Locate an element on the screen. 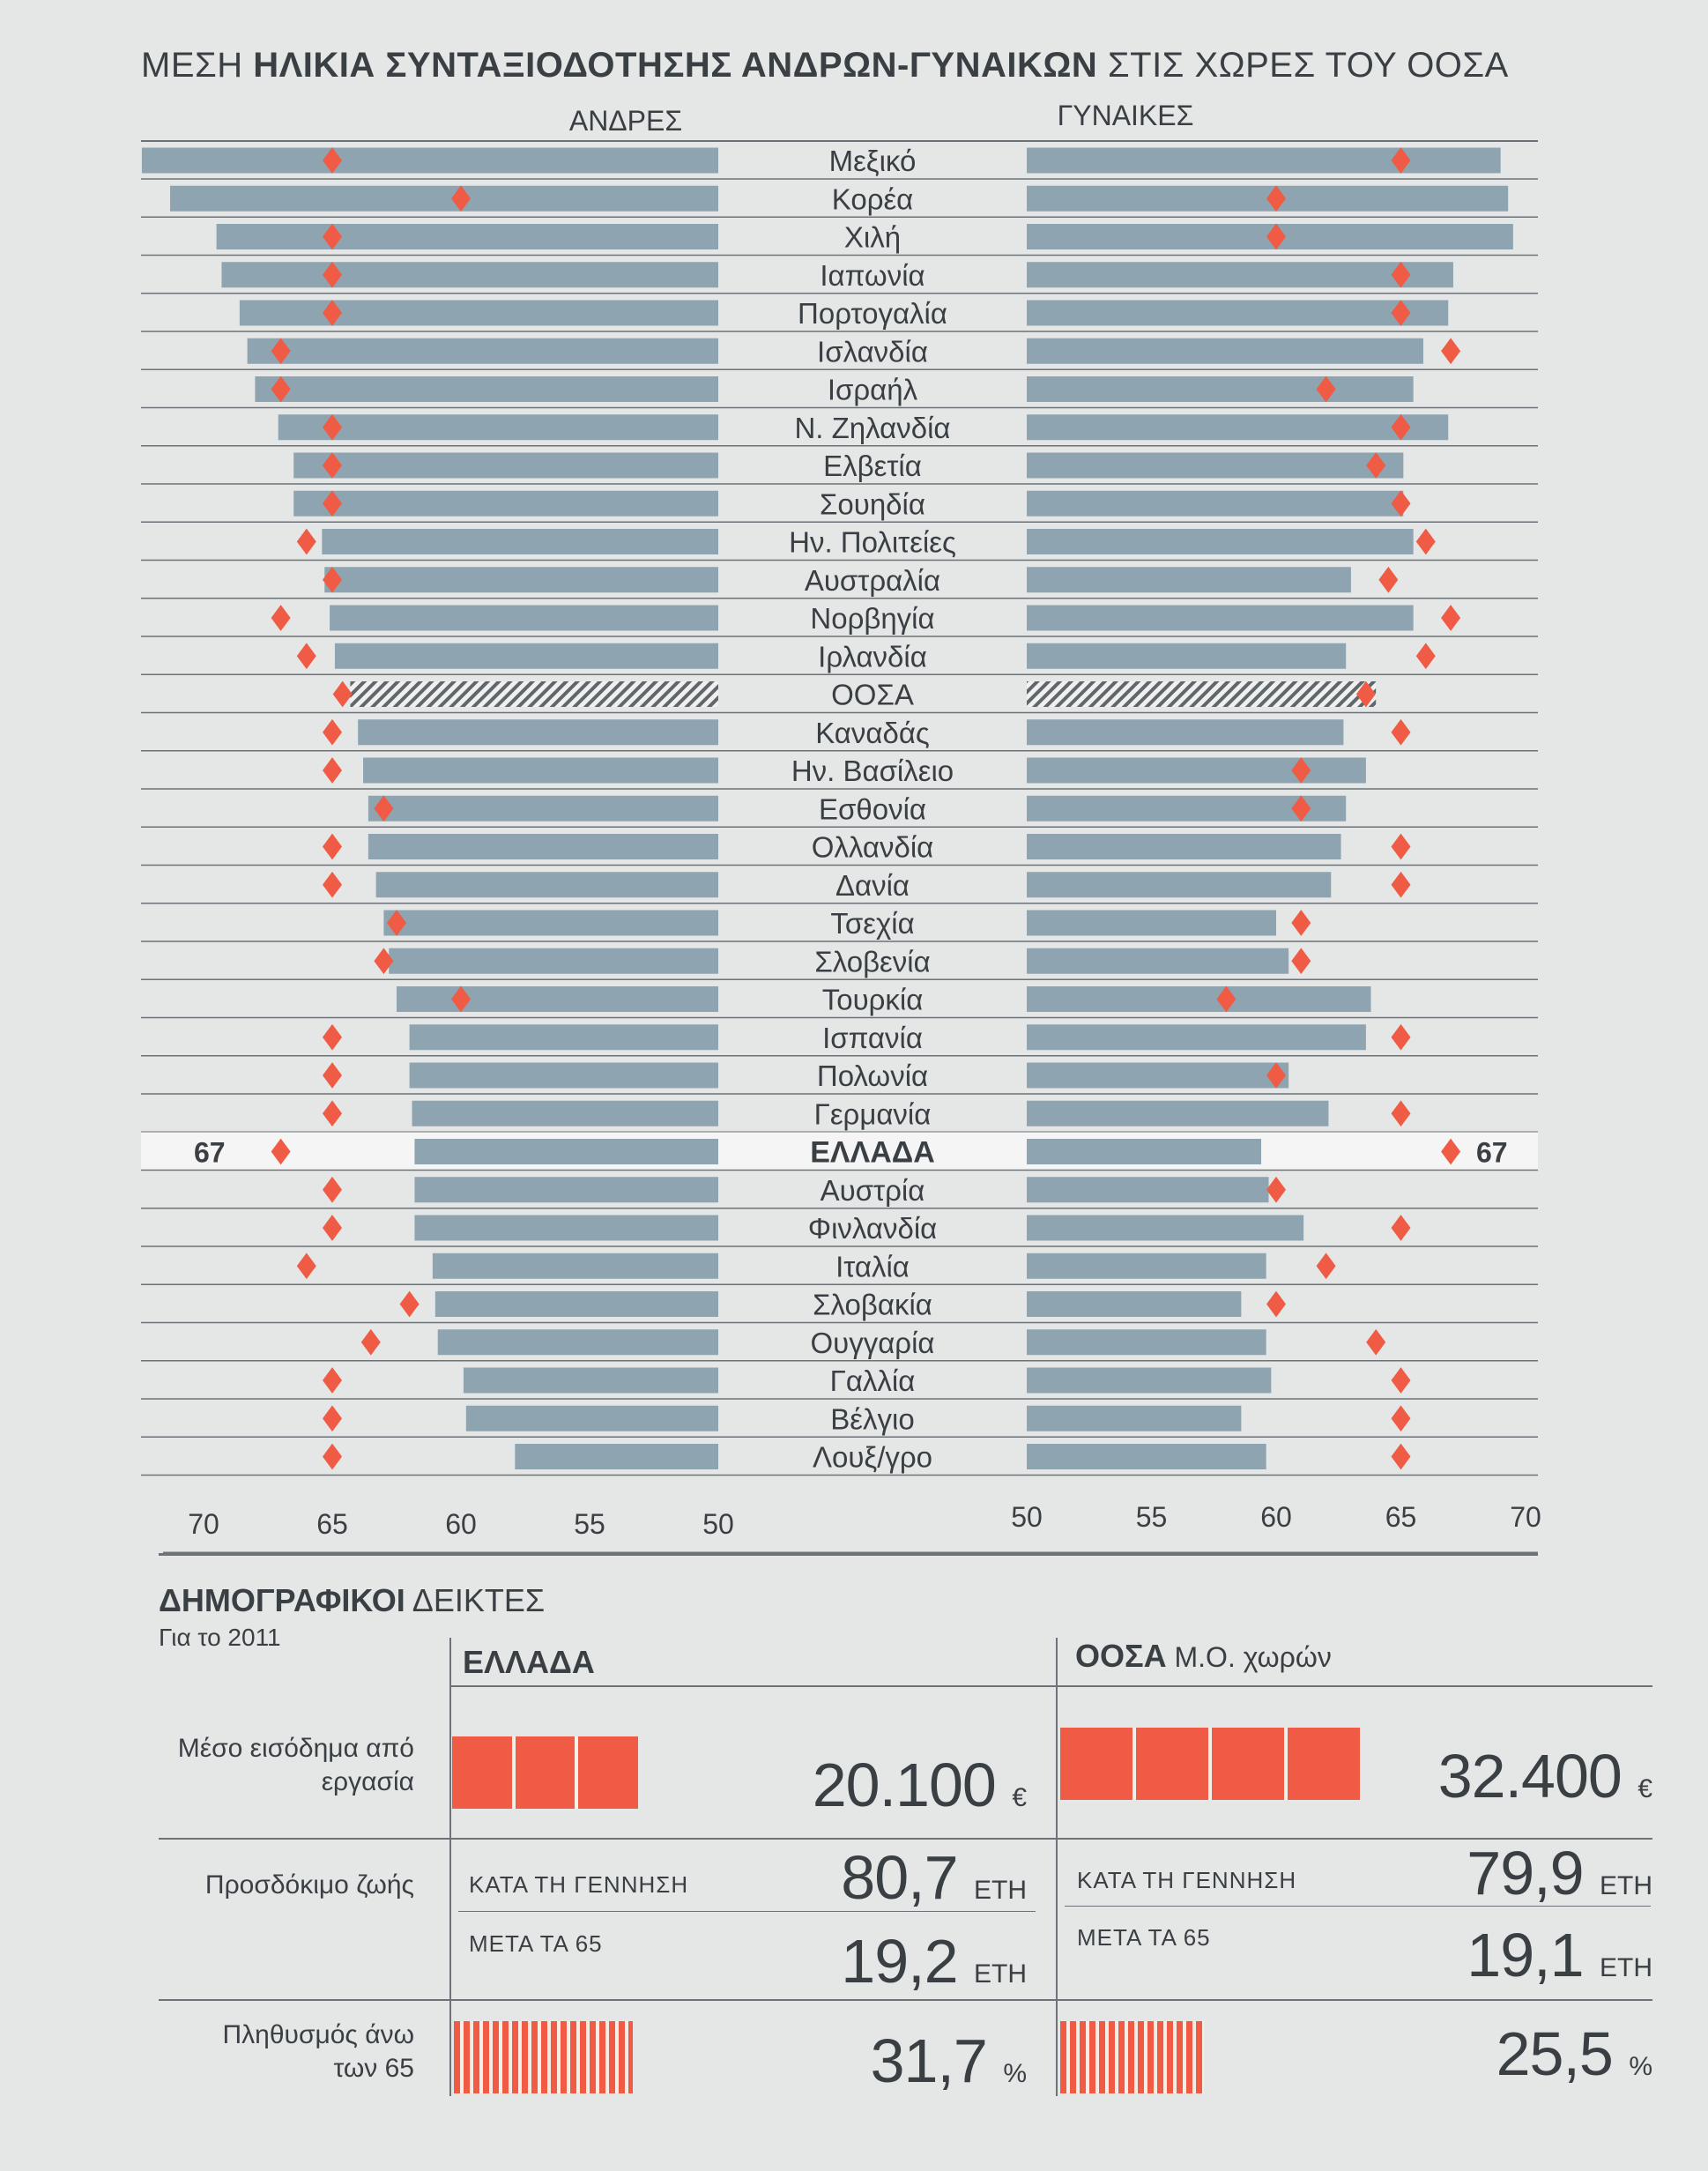  oecd-pop-value: 25,5 % is located at coordinates (1574, 2054).